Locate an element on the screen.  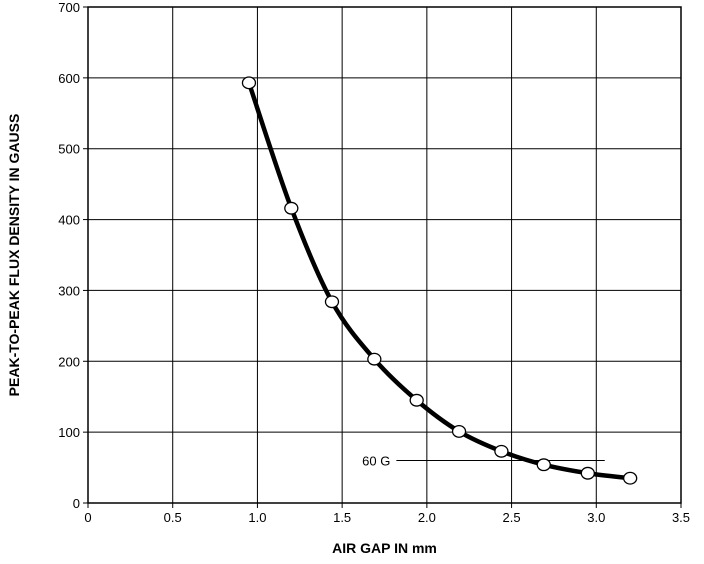
x-tick-label: 3.0 is located at coordinates (596, 517).